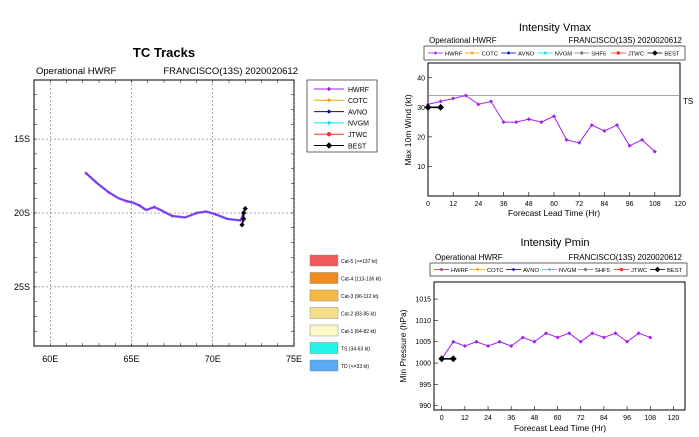  Describe the element at coordinates (504, 204) in the screenshot. I see `x-tick-label: 36` at that location.